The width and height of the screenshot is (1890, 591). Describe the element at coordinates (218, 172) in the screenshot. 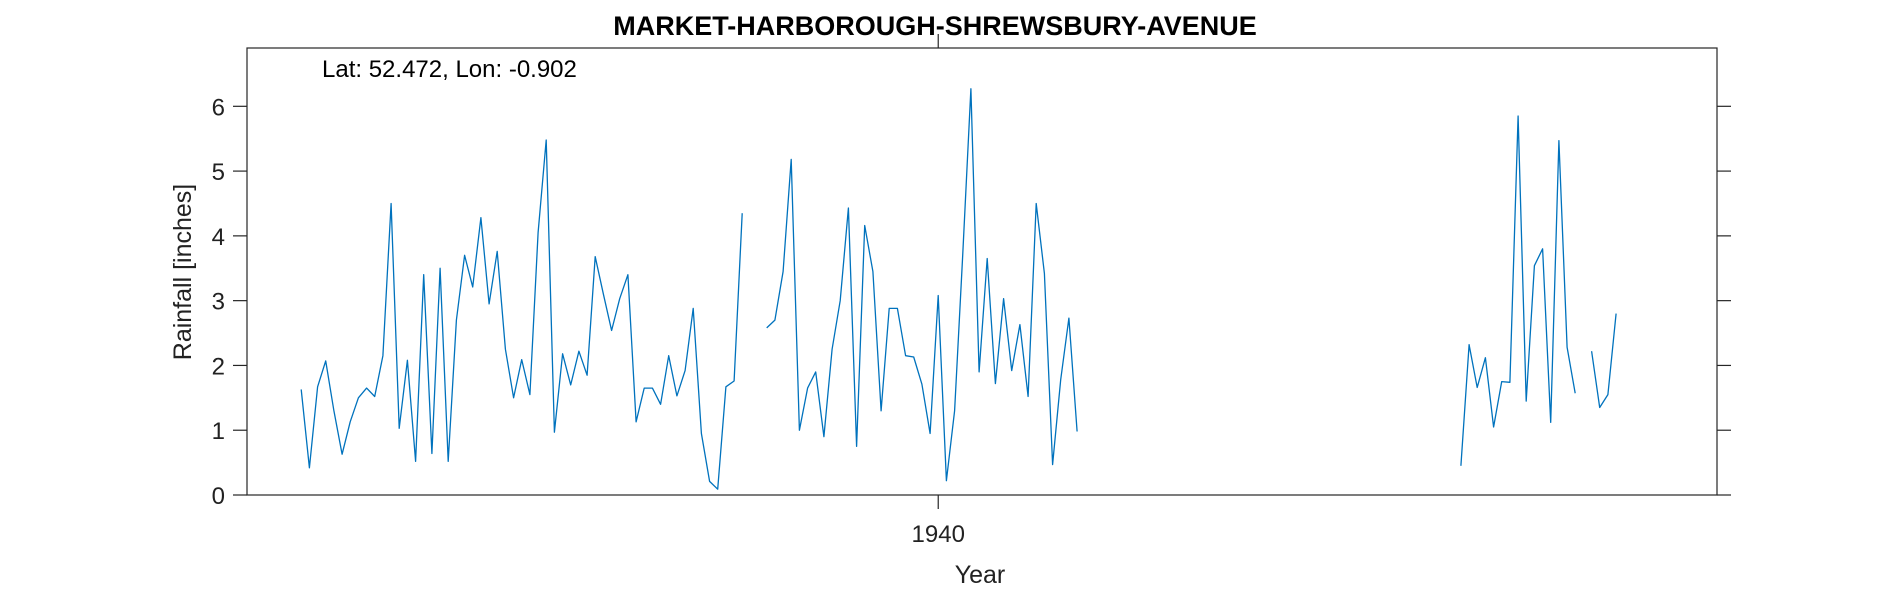

I see `y-tick-label: 5` at that location.